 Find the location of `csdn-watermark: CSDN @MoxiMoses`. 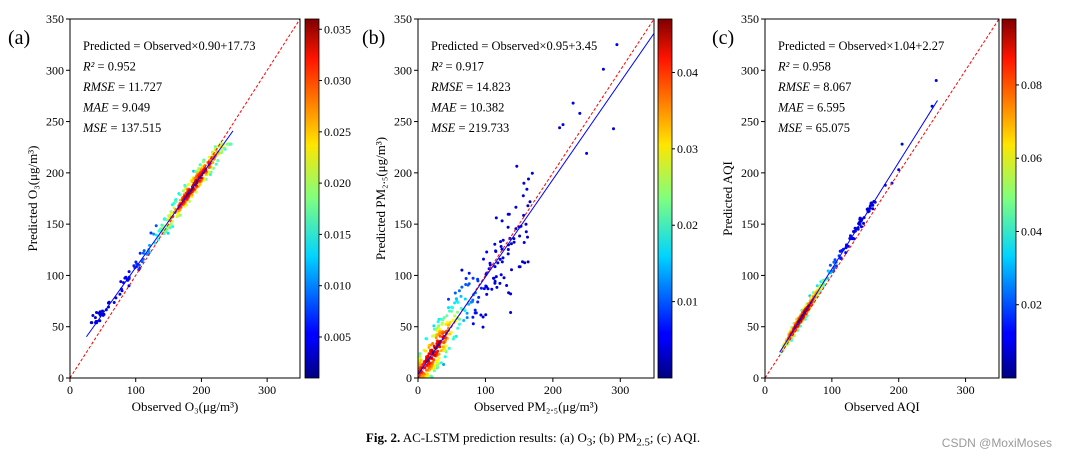

csdn-watermark: CSDN @MoxiMoses is located at coordinates (996, 443).